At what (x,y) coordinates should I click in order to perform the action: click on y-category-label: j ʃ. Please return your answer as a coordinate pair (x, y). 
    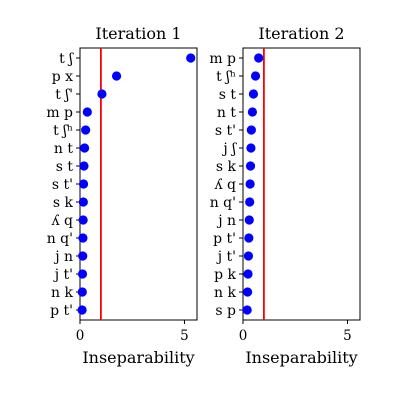
    Looking at the image, I should click on (229, 149).